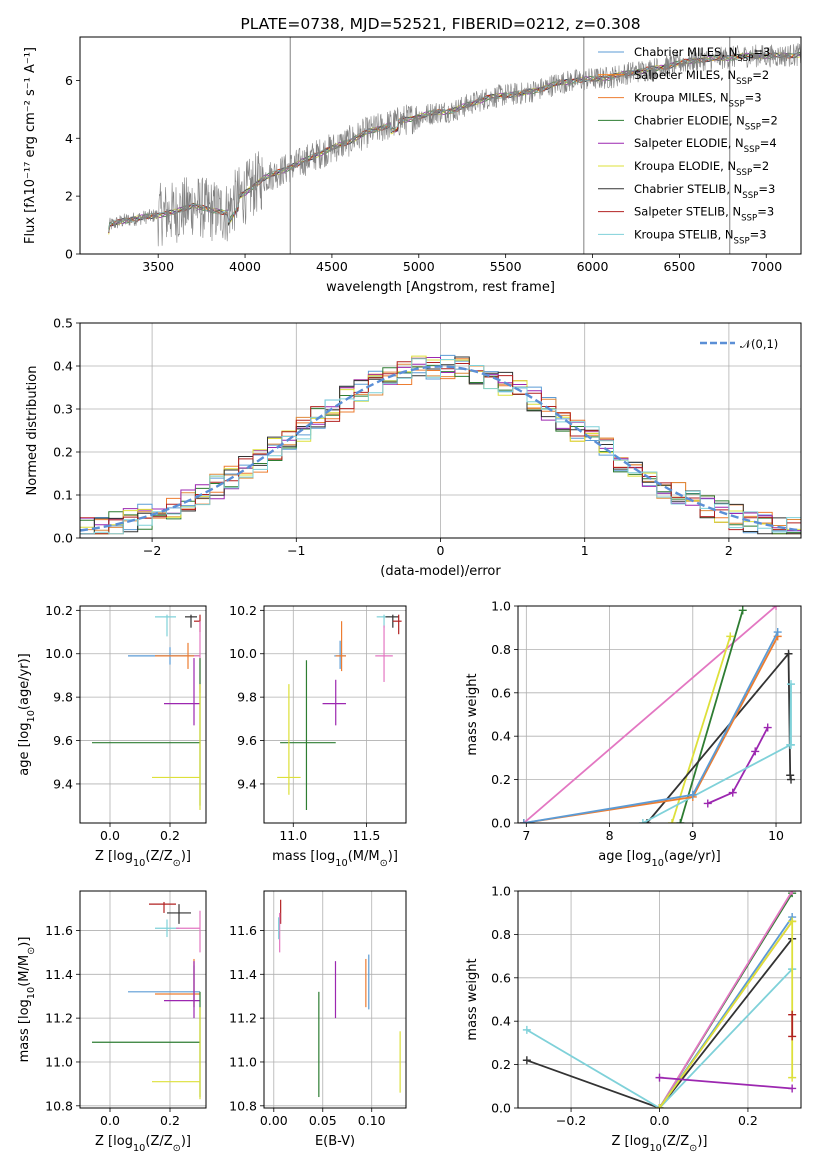 The height and width of the screenshot is (1170, 819). What do you see at coordinates (419, 266) in the screenshot?
I see `x-tick-label: 5000` at bounding box center [419, 266].